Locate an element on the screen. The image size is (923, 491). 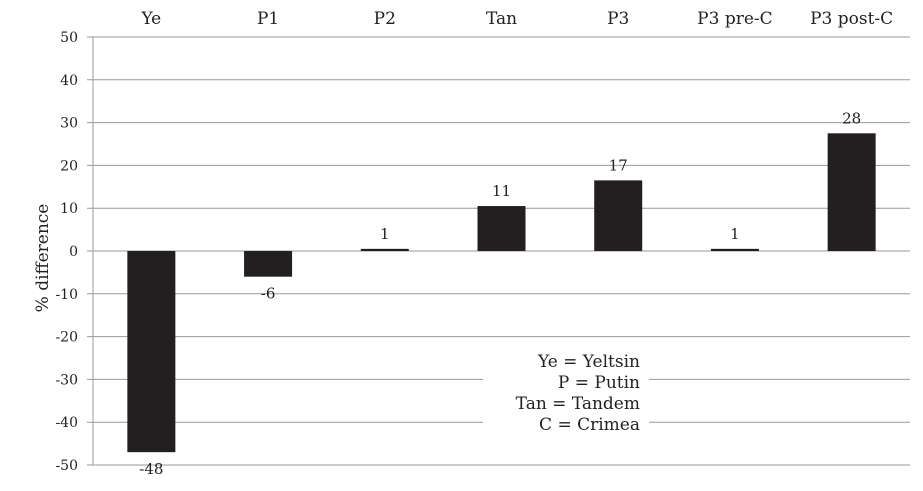
data-label: -6 is located at coordinates (268, 294).